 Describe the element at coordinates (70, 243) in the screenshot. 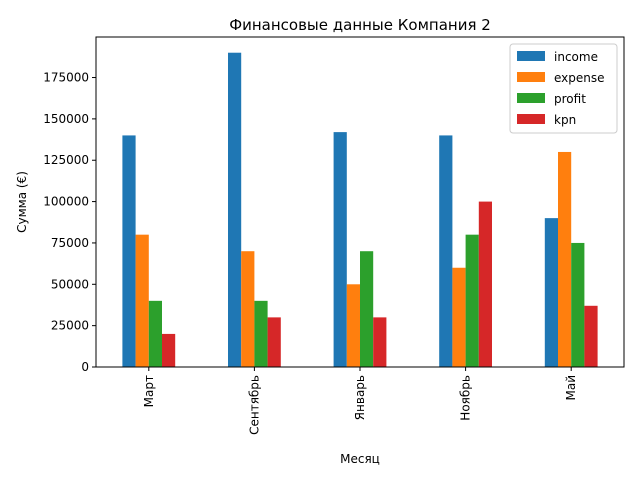

I see `y-tick-label-3: 75000` at that location.